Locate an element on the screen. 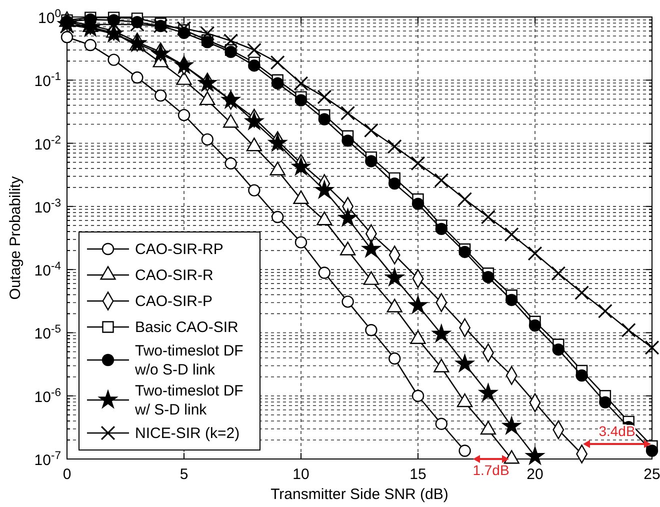 Image resolution: width=660 pixels, height=507 pixels. text: 1.7dB is located at coordinates (491, 470).